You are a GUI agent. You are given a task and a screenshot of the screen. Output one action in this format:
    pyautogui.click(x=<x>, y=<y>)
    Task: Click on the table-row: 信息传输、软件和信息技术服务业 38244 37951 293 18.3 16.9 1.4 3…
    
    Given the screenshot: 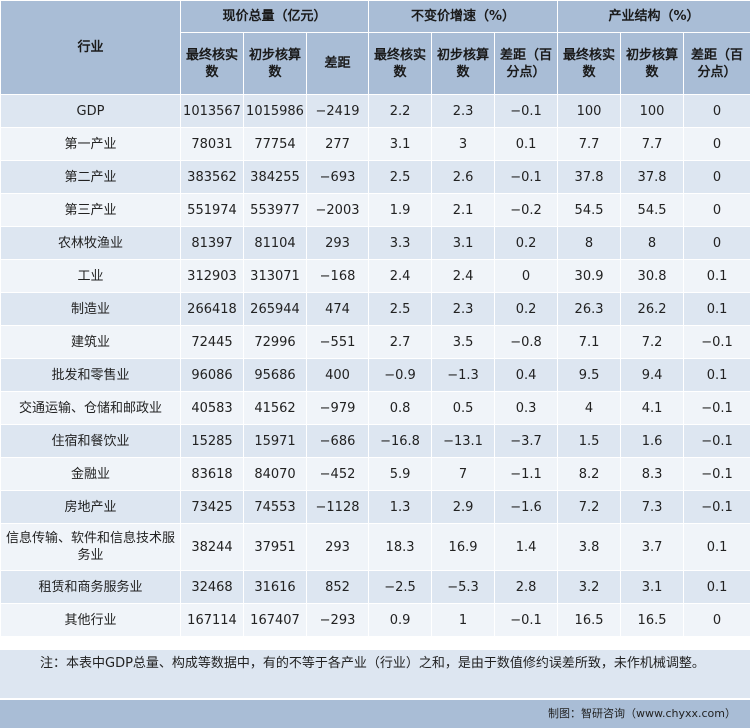 What is the action you would take?
    pyautogui.click(x=375, y=547)
    